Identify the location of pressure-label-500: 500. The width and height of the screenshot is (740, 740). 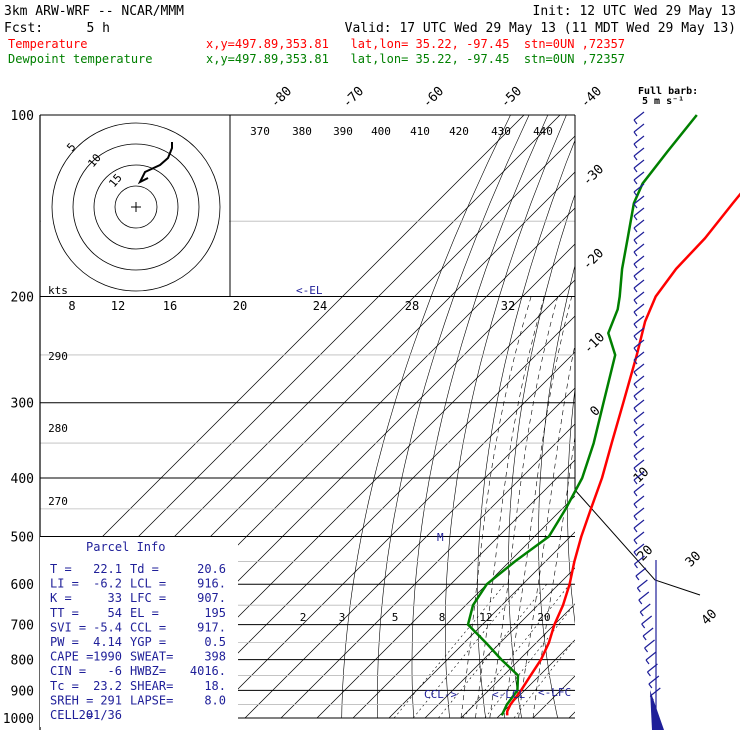
(22, 538).